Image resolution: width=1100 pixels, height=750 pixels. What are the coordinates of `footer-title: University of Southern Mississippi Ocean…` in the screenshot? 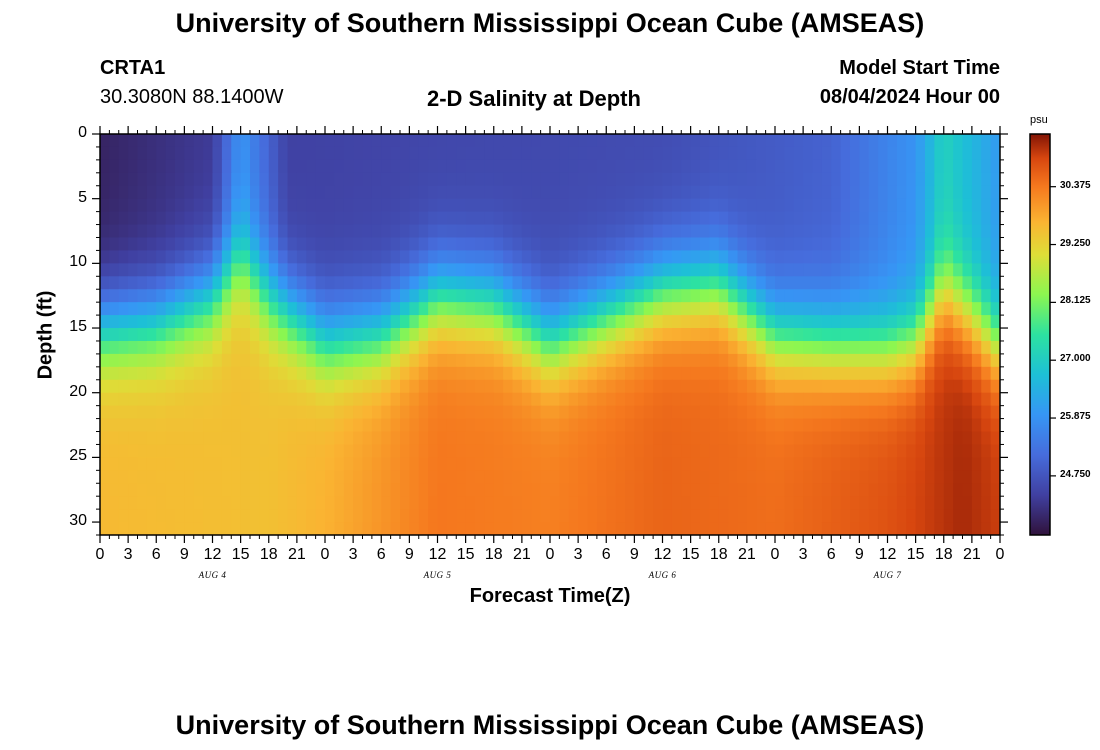 It's located at (550, 725).